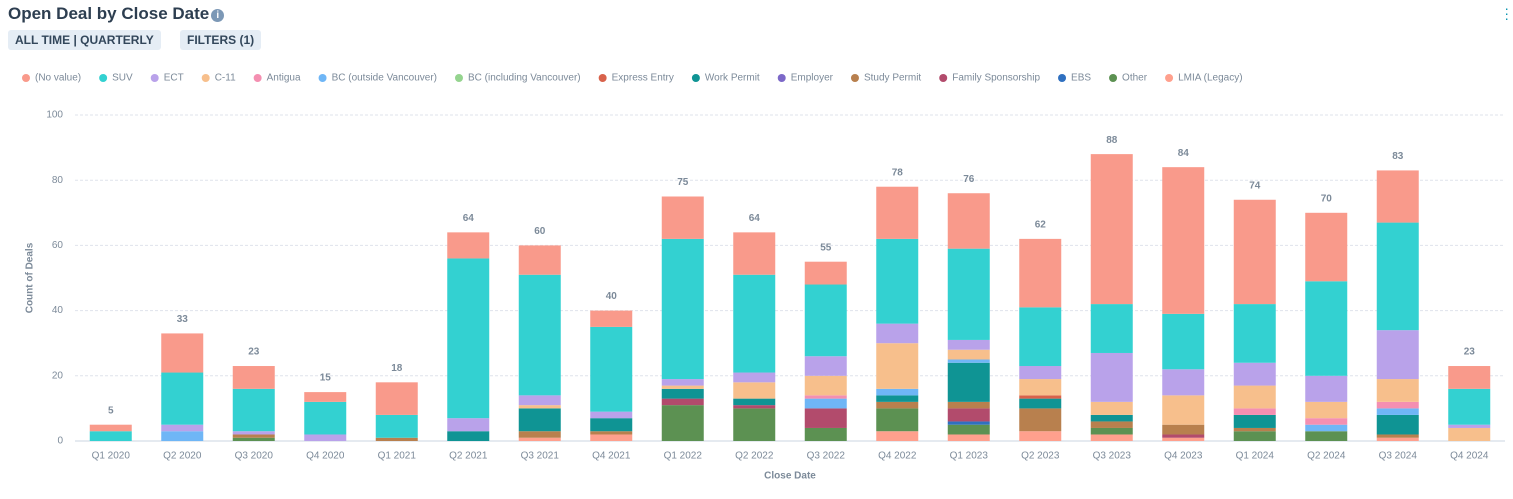 The image size is (1513, 499). I want to click on total-label: 78, so click(898, 172).